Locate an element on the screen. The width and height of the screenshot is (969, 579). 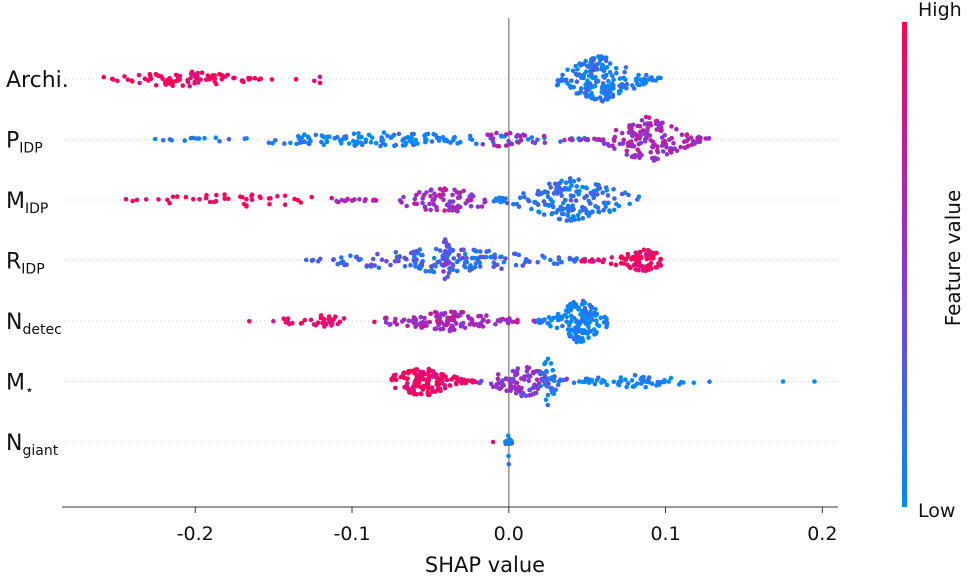
x-tick-label: 0.1 is located at coordinates (665, 534).